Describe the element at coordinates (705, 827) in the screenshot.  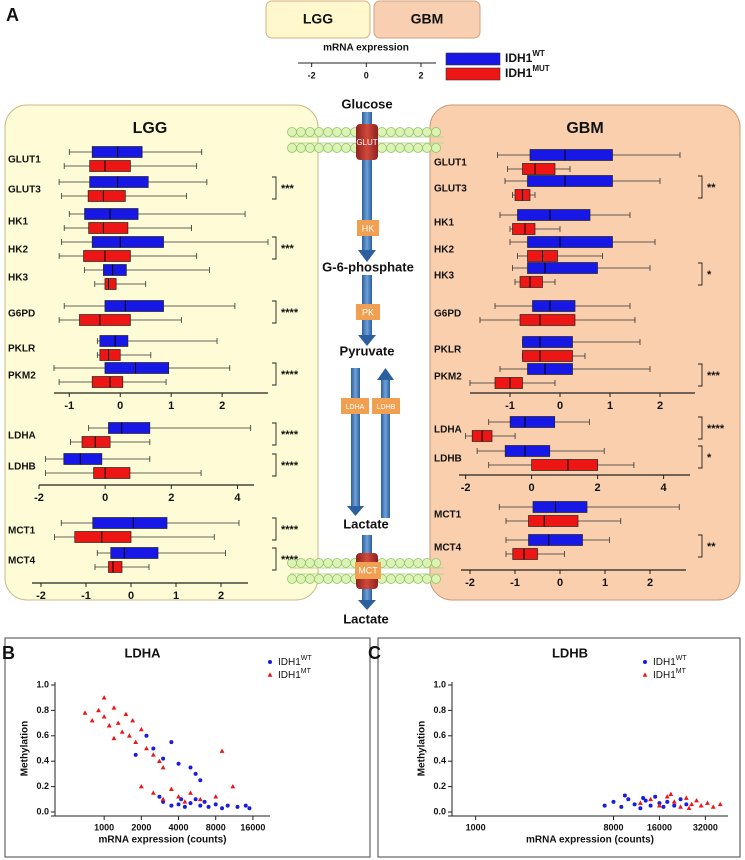
I see `x-tick-label: 32000` at that location.